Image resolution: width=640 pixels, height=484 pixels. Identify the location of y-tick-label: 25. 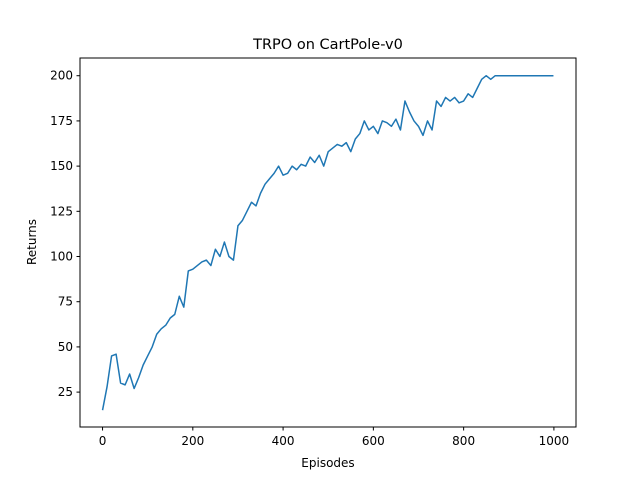
(65, 392).